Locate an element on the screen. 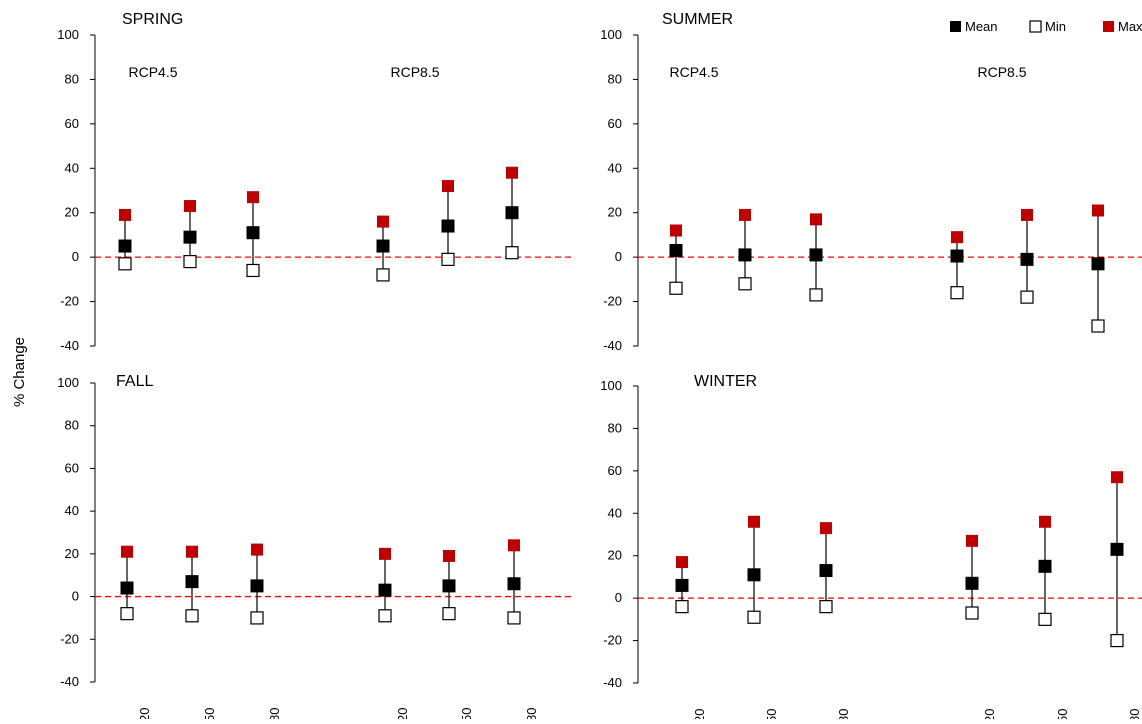 This screenshot has width=1142, height=724. y-axis-label: % Change is located at coordinates (19, 372).